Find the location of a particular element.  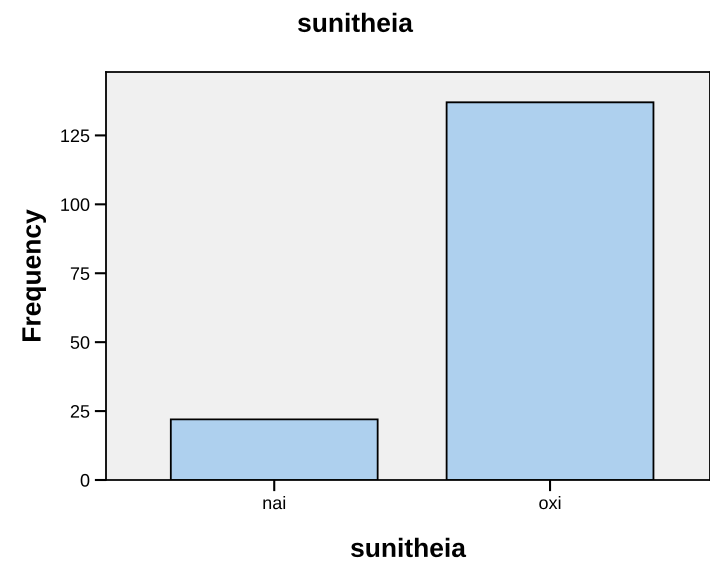

y-tick-label: 25 is located at coordinates (80, 411).